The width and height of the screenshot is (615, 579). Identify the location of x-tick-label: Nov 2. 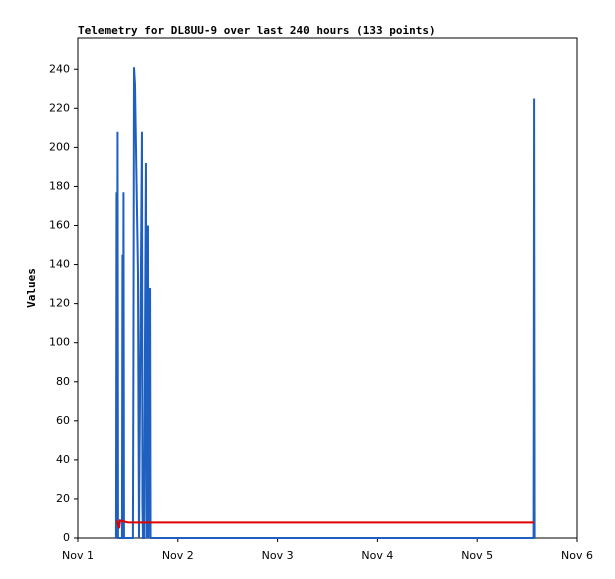
(178, 555).